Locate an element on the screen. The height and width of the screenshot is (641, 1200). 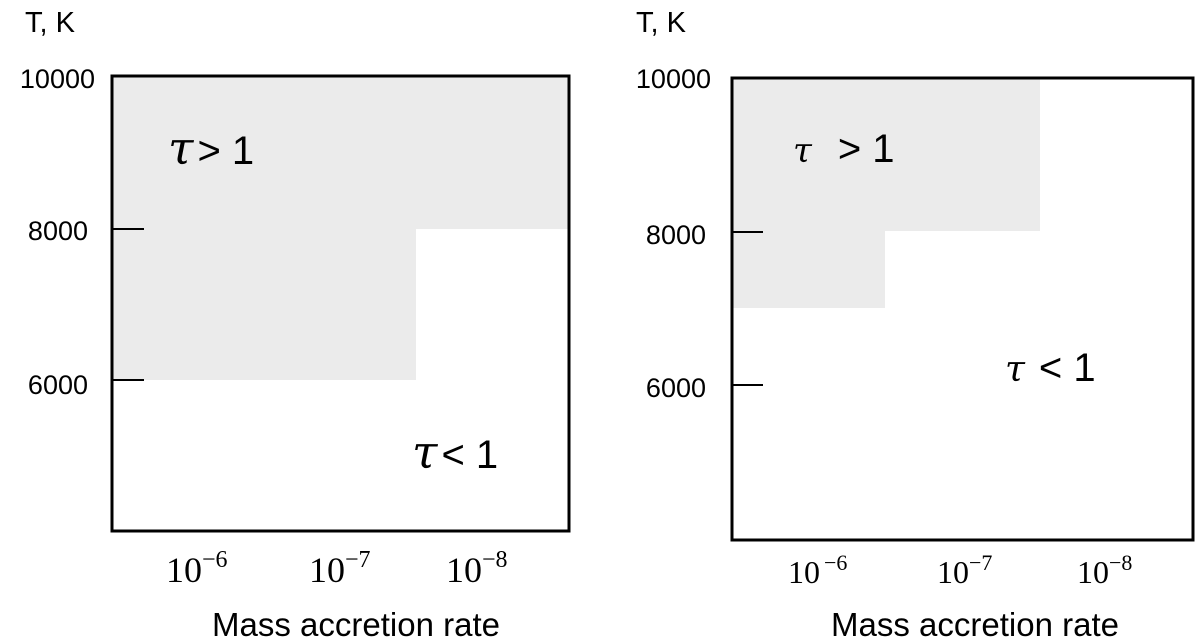
right-xtick-label-1e-8: 10⁻⁸ is located at coordinates (1104, 570).